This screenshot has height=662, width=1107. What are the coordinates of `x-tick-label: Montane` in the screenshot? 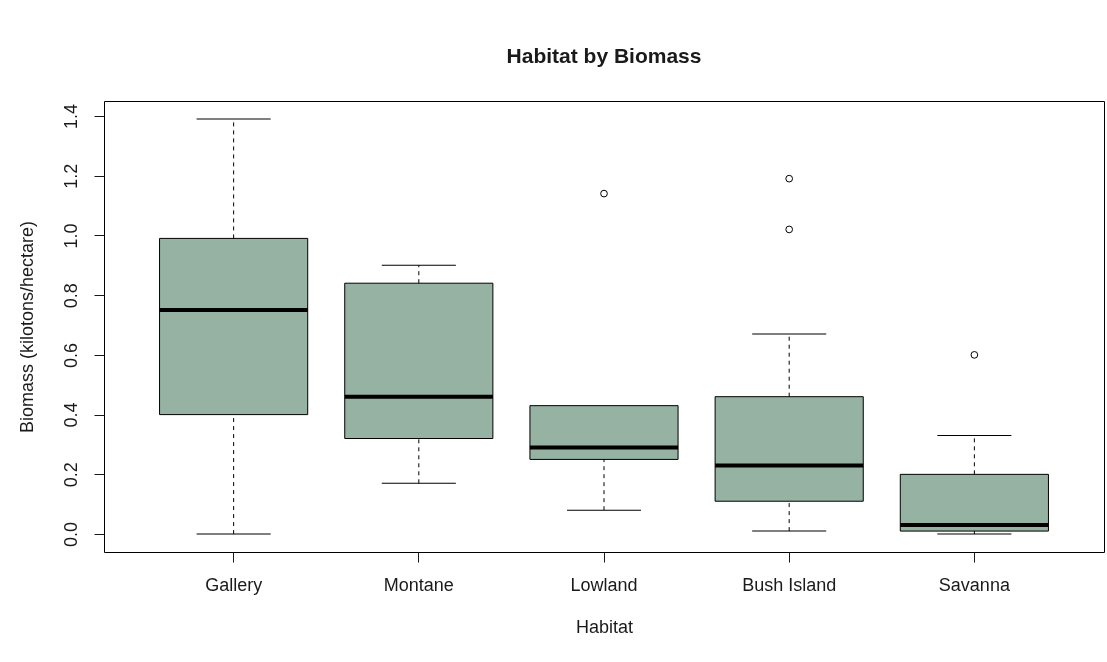 It's located at (418, 584).